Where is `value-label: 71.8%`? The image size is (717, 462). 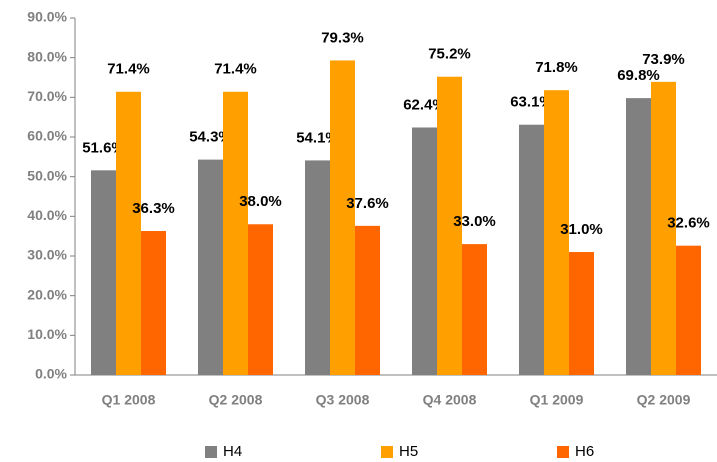 value-label: 71.8% is located at coordinates (556, 67).